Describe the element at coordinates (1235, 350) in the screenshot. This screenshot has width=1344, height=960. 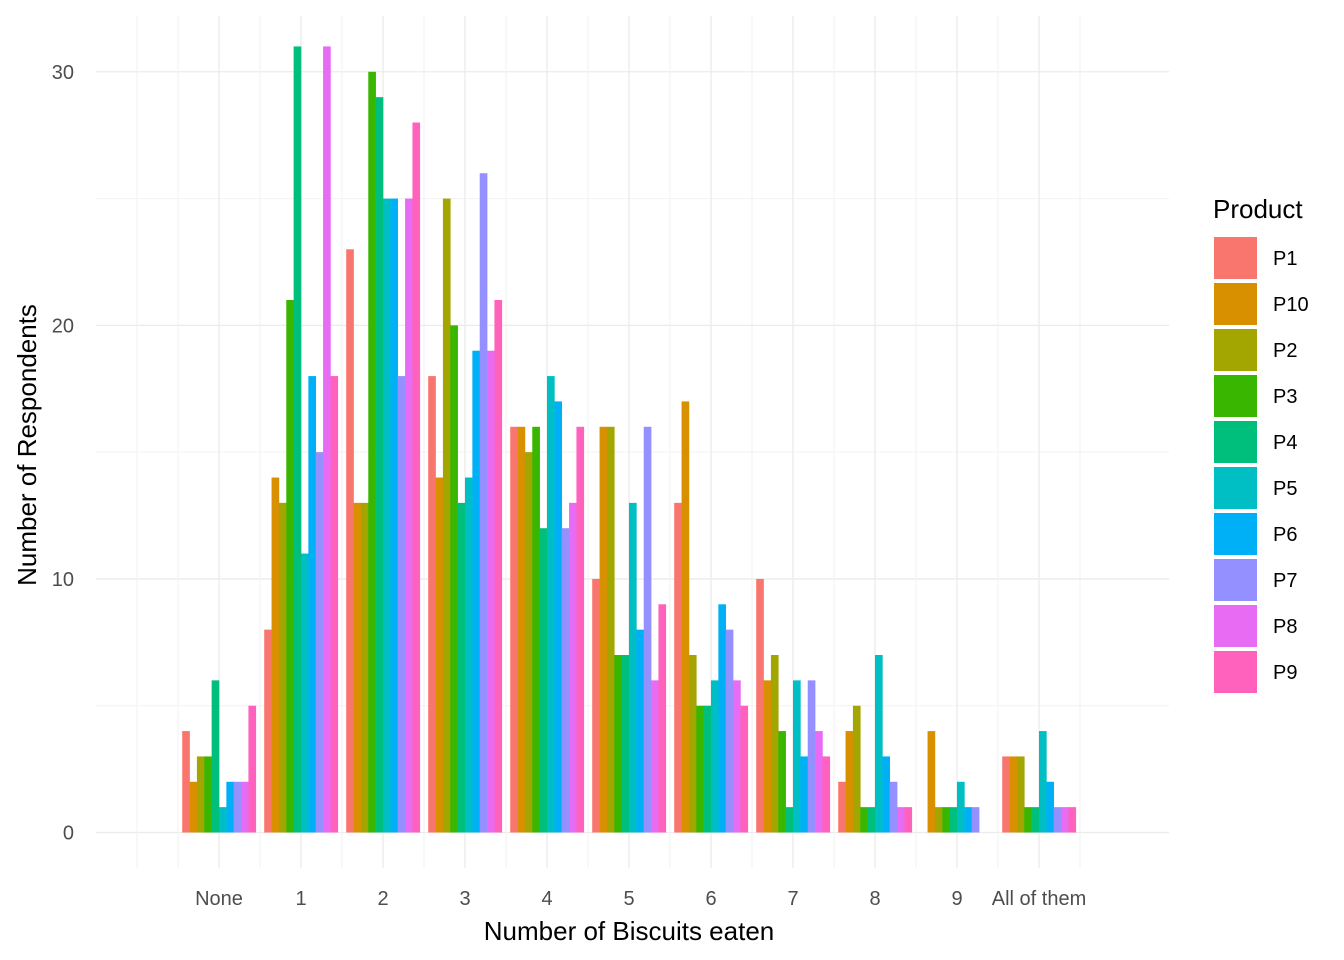
I see `legend-key-p2` at that location.